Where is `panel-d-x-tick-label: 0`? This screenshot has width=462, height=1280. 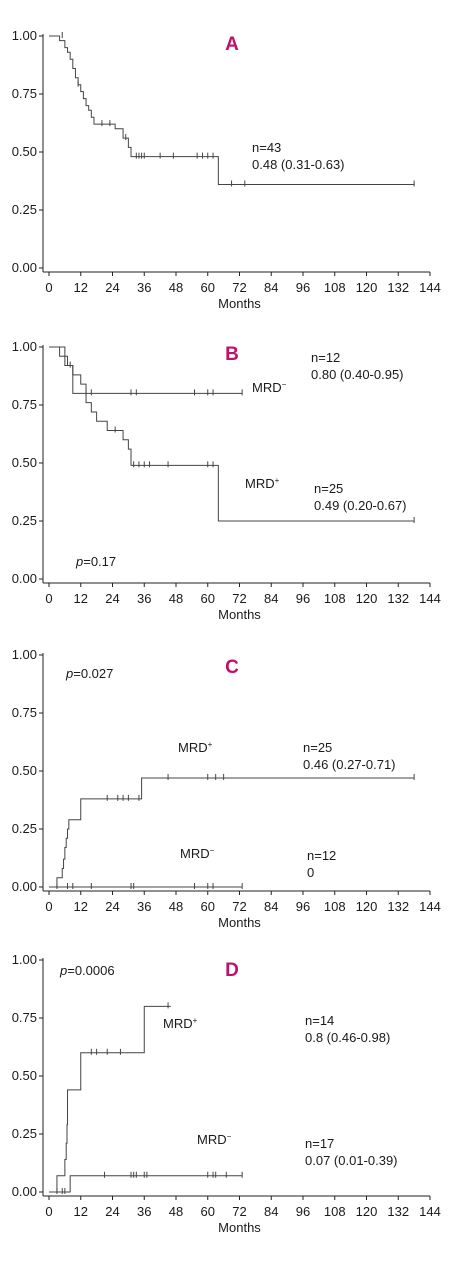
panel-d-x-tick-label: 0 is located at coordinates (48, 1211).